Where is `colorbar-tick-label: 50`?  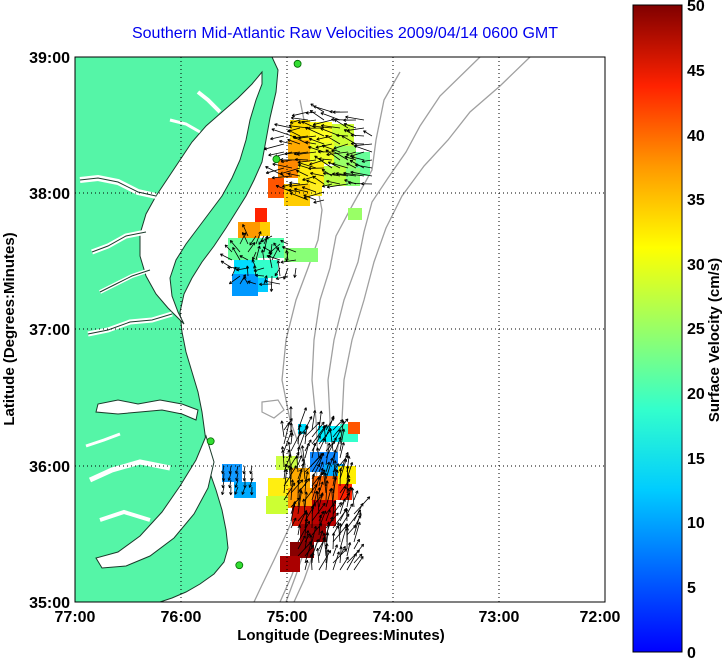
colorbar-tick-label: 50 is located at coordinates (696, 7).